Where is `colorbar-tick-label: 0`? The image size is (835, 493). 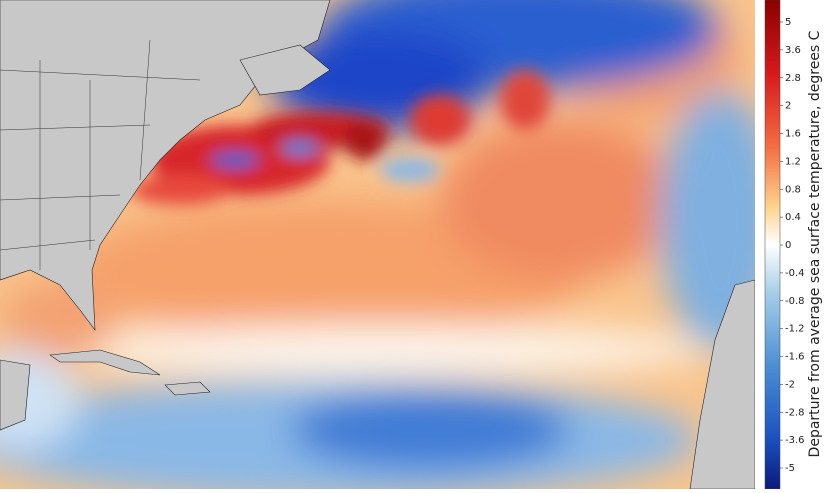 colorbar-tick-label: 0 is located at coordinates (788, 245).